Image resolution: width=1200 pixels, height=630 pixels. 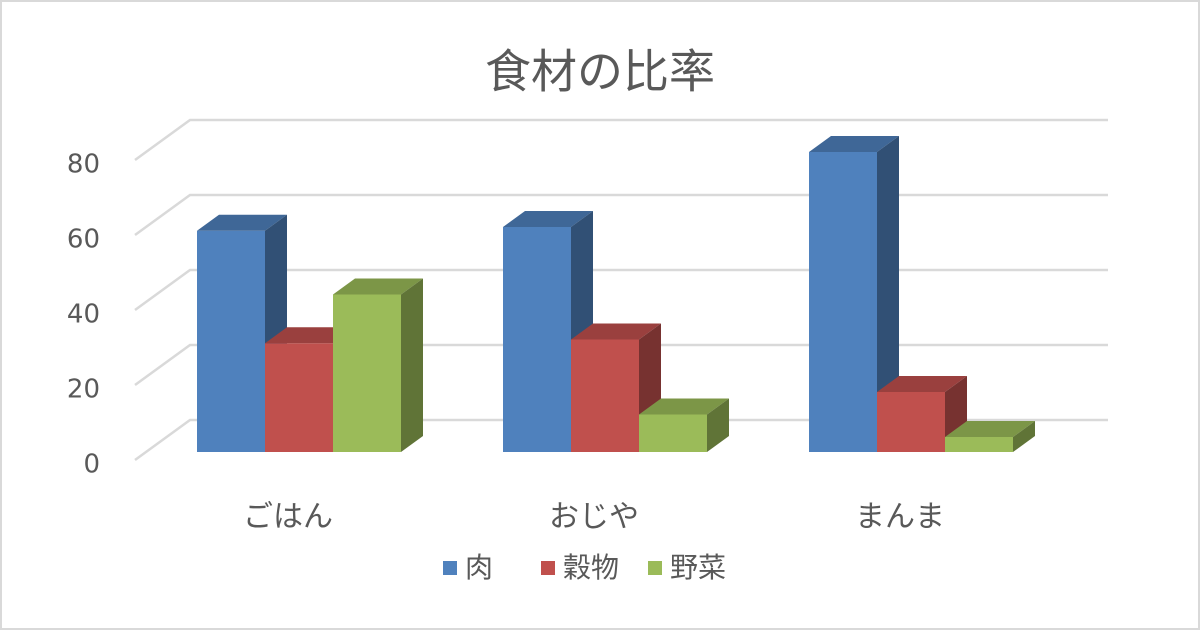 What do you see at coordinates (900, 517) in the screenshot?
I see `x-tick-label: まんま` at bounding box center [900, 517].